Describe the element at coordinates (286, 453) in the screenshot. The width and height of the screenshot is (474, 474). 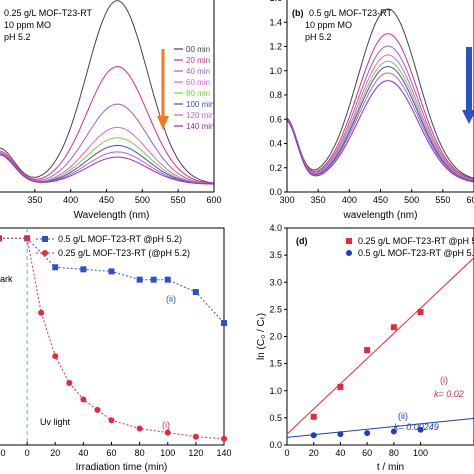
I see `panel-d-xtick-label: 0` at that location.